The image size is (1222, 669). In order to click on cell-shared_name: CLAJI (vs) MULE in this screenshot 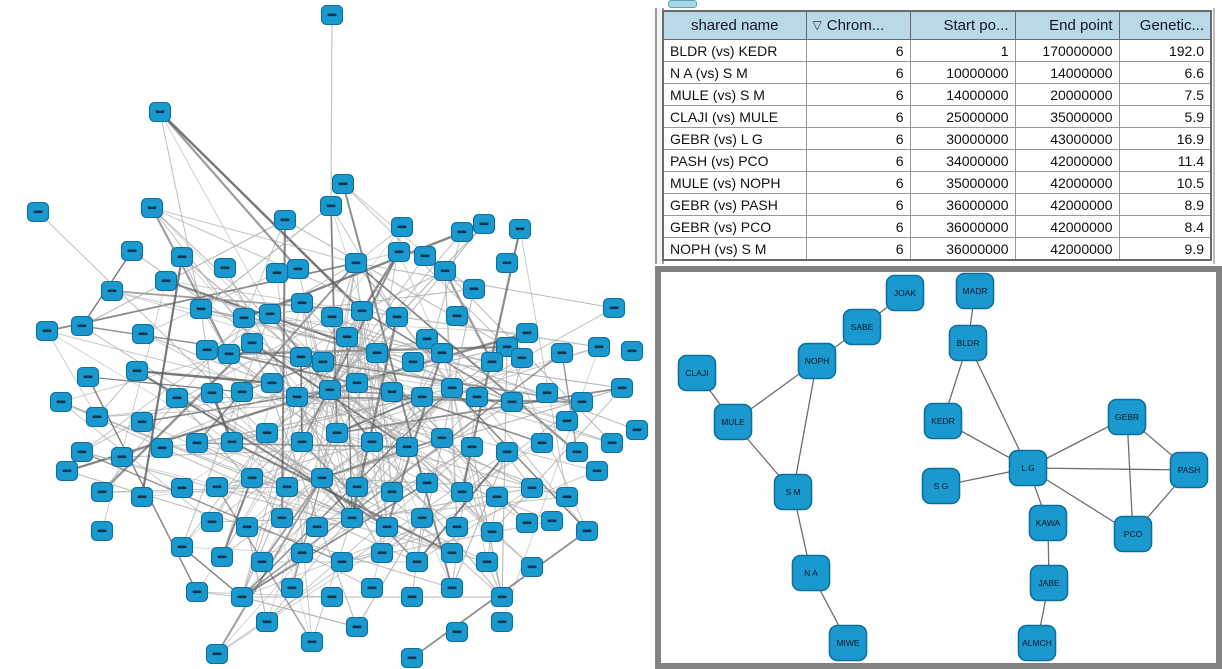, I will do `click(734, 116)`.